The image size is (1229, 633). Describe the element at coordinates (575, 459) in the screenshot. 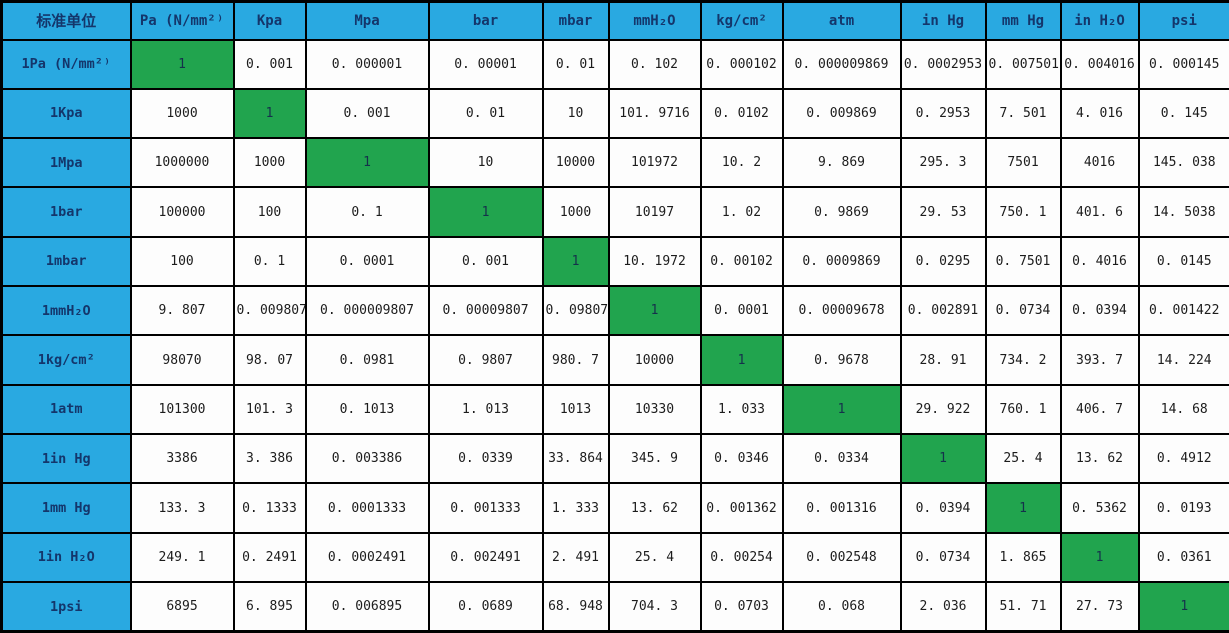

I see `conversion-value-cell: 33. 864` at that location.